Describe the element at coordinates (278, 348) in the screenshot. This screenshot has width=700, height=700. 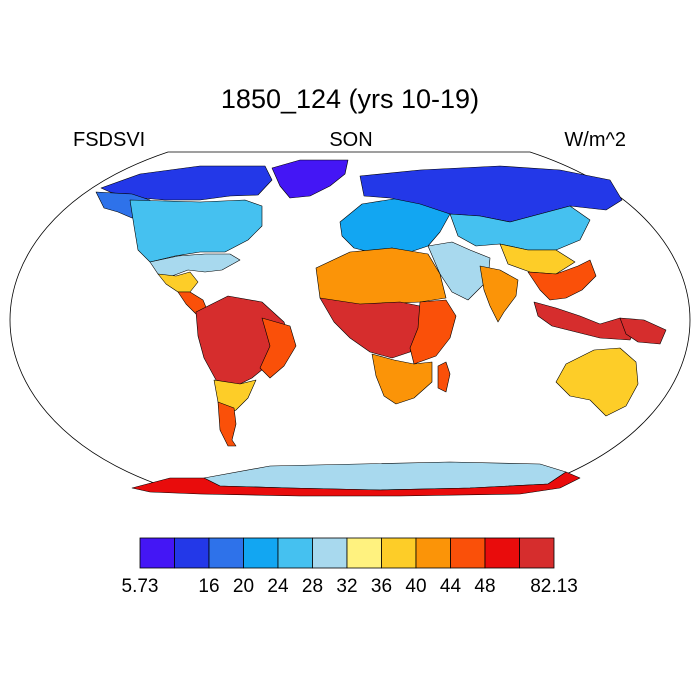
I see `region-brazil-east` at that location.